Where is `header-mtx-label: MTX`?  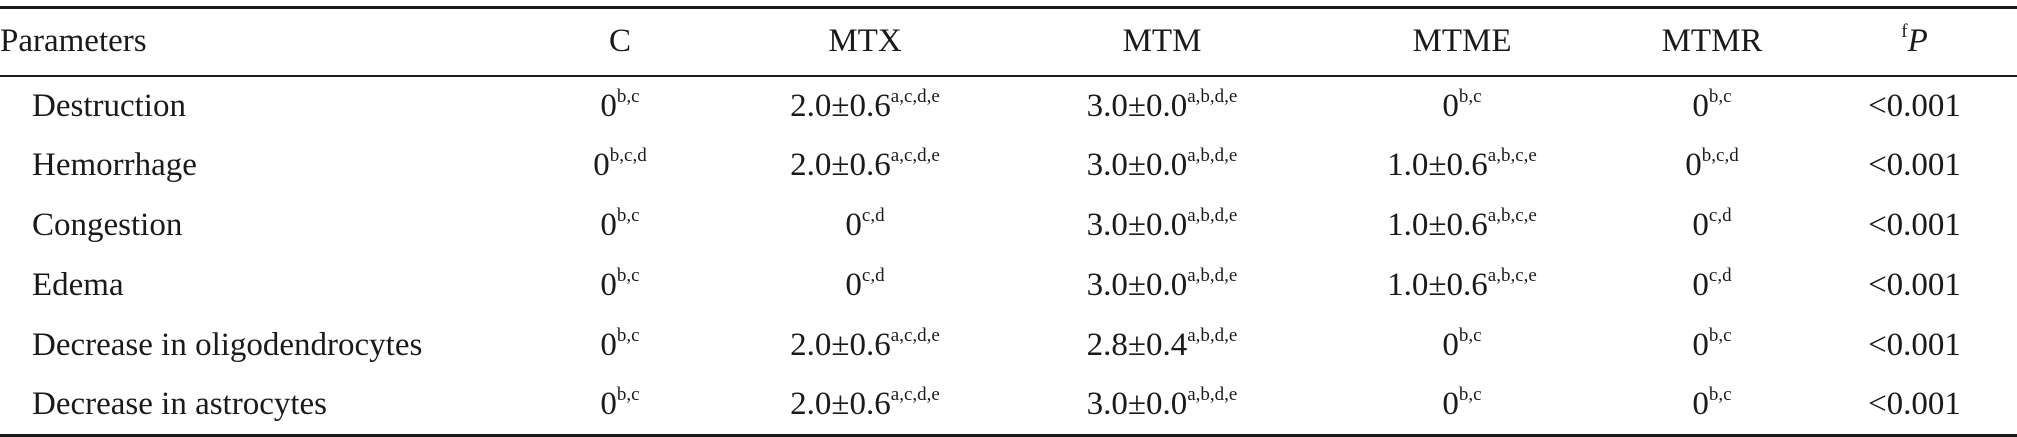 header-mtx-label: MTX is located at coordinates (865, 41).